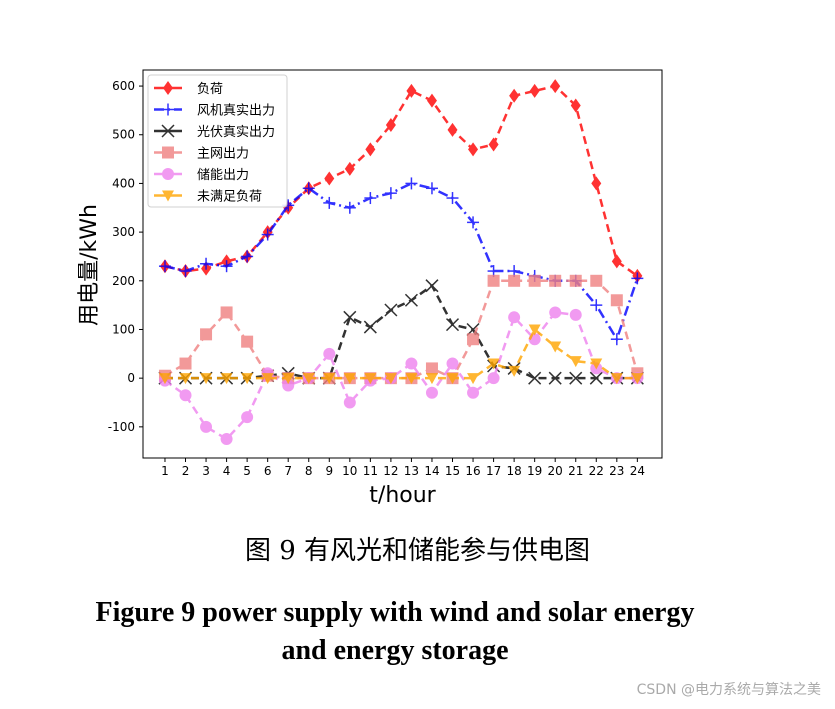 The width and height of the screenshot is (835, 709). What do you see at coordinates (452, 471) in the screenshot?
I see `x-tick-label: 15` at bounding box center [452, 471].